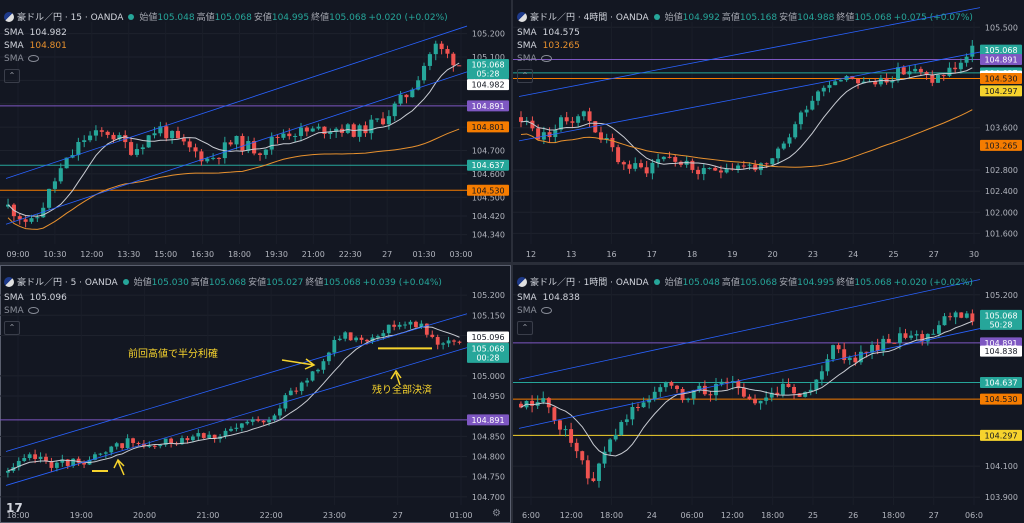  I want to click on sma-value: 105.096, so click(48, 298).